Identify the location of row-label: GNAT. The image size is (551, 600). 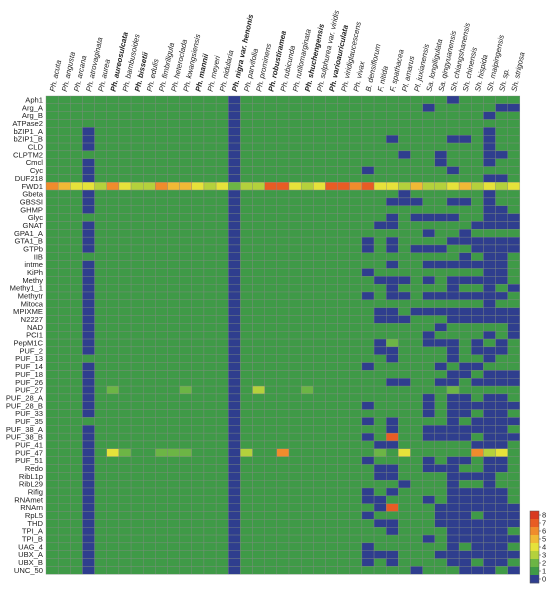
(32, 225).